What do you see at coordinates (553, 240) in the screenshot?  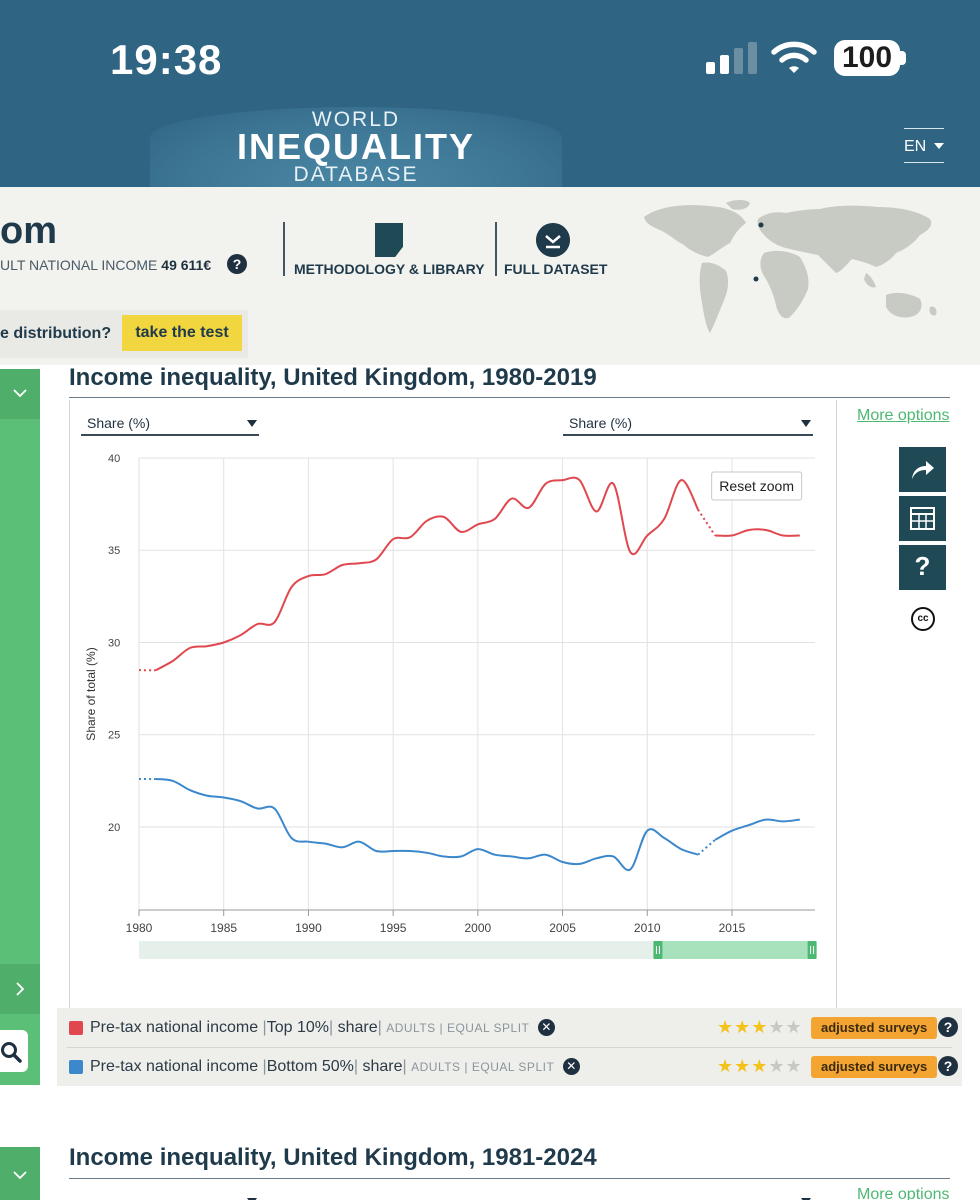 I see `download-icon` at bounding box center [553, 240].